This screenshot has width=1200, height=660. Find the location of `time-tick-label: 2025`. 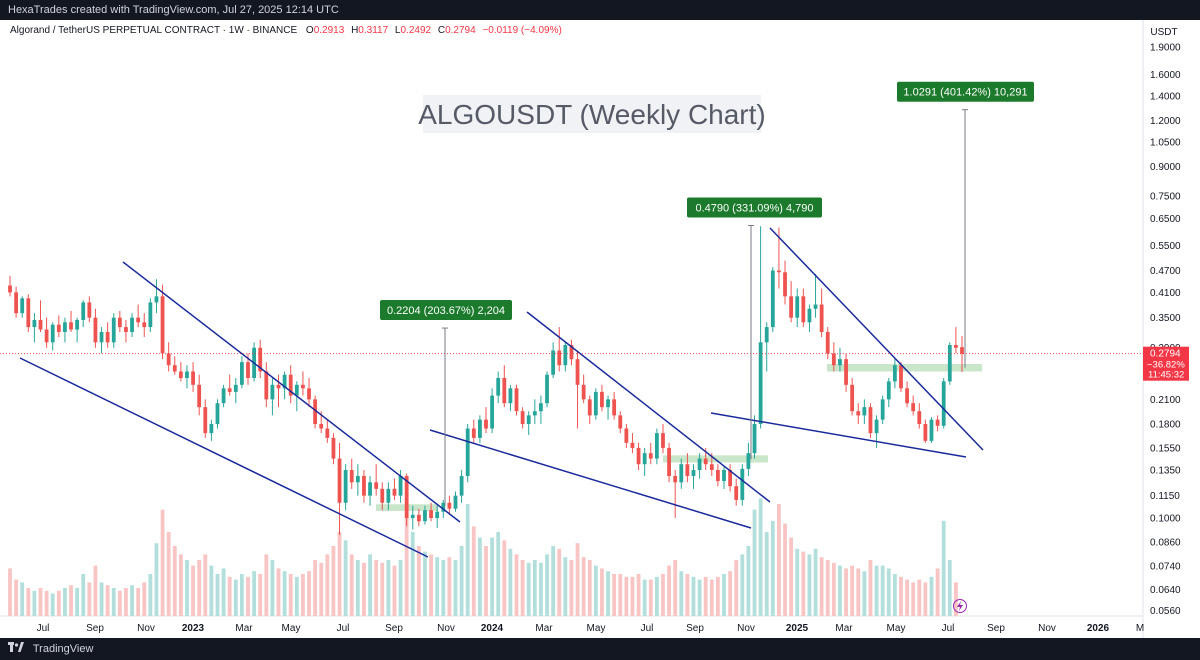

time-tick-label: 2025 is located at coordinates (797, 628).